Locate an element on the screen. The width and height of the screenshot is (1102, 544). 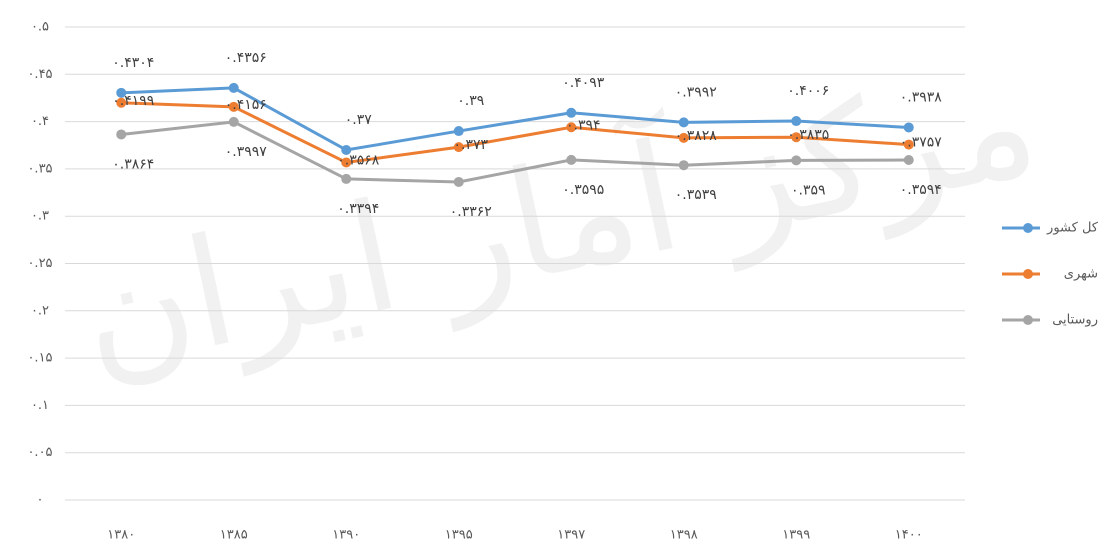
data-label: ۰.۳۳۶۲ is located at coordinates (471, 212).